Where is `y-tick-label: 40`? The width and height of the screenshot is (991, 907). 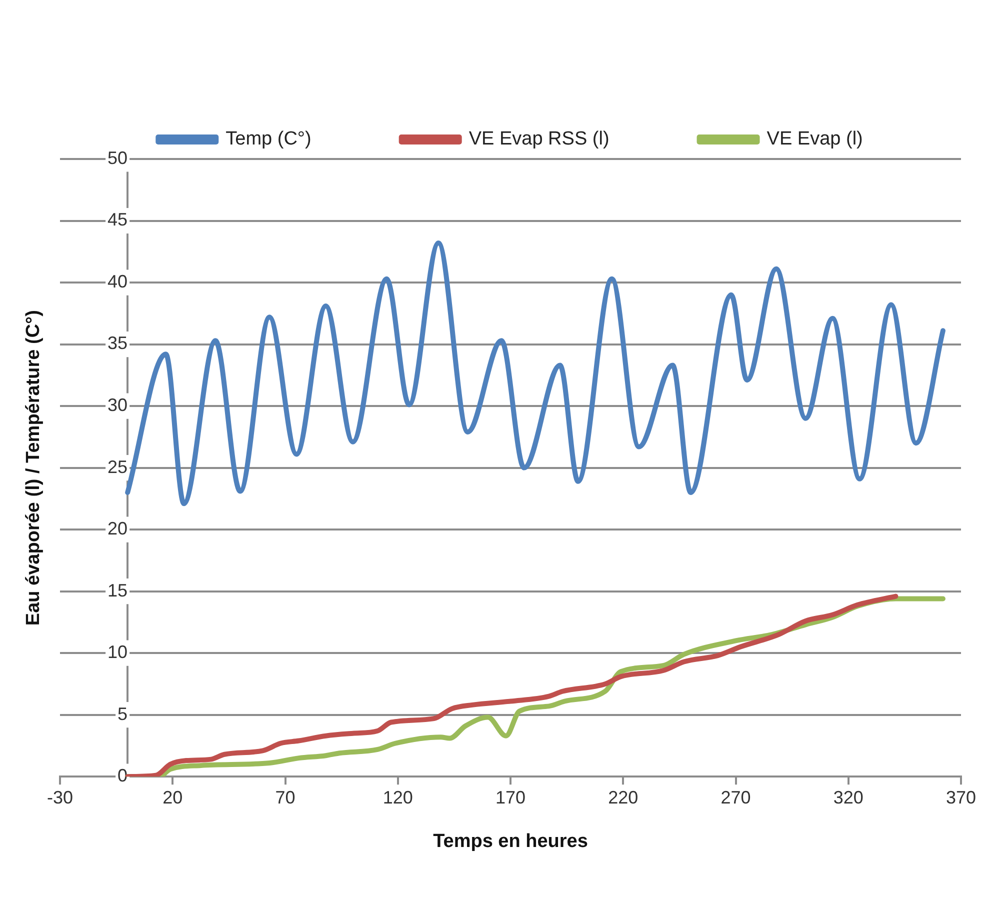
y-tick-label: 40 is located at coordinates (118, 281).